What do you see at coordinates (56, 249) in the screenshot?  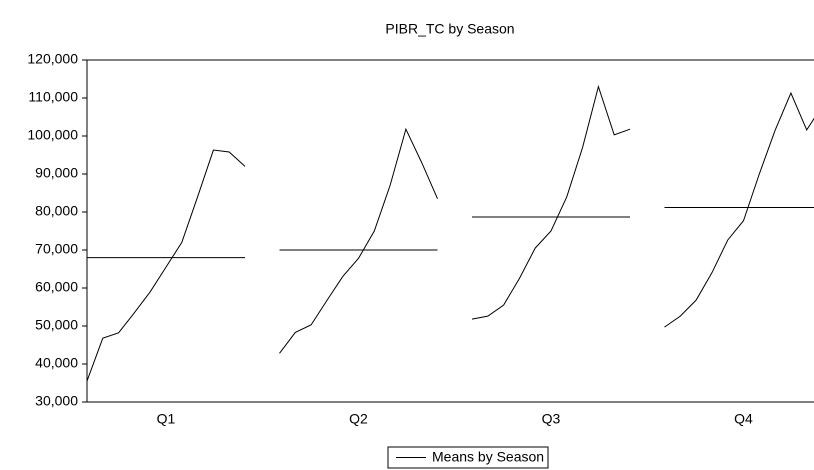 I see `y-tick-label: 70,000` at bounding box center [56, 249].